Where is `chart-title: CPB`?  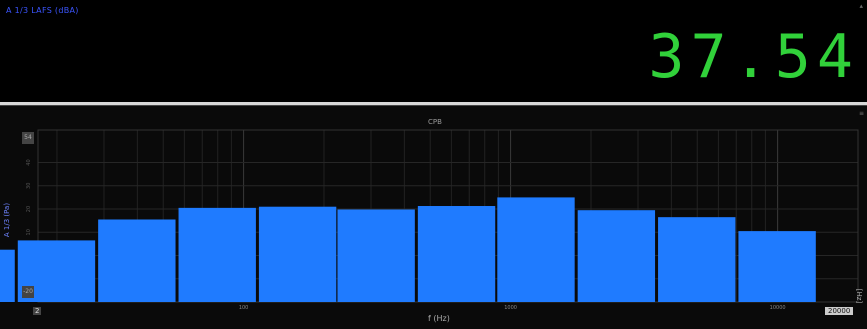
chart-title: CPB is located at coordinates (435, 122).